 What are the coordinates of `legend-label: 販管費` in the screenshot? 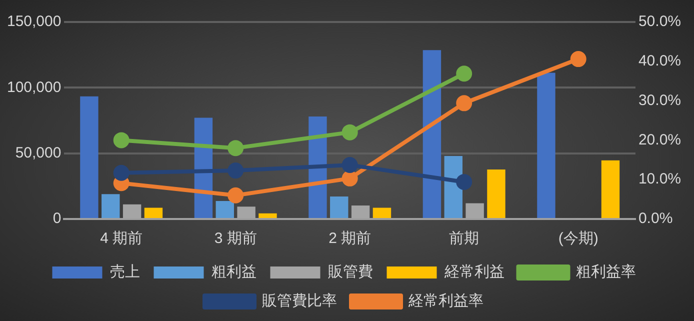 It's located at (350, 272).